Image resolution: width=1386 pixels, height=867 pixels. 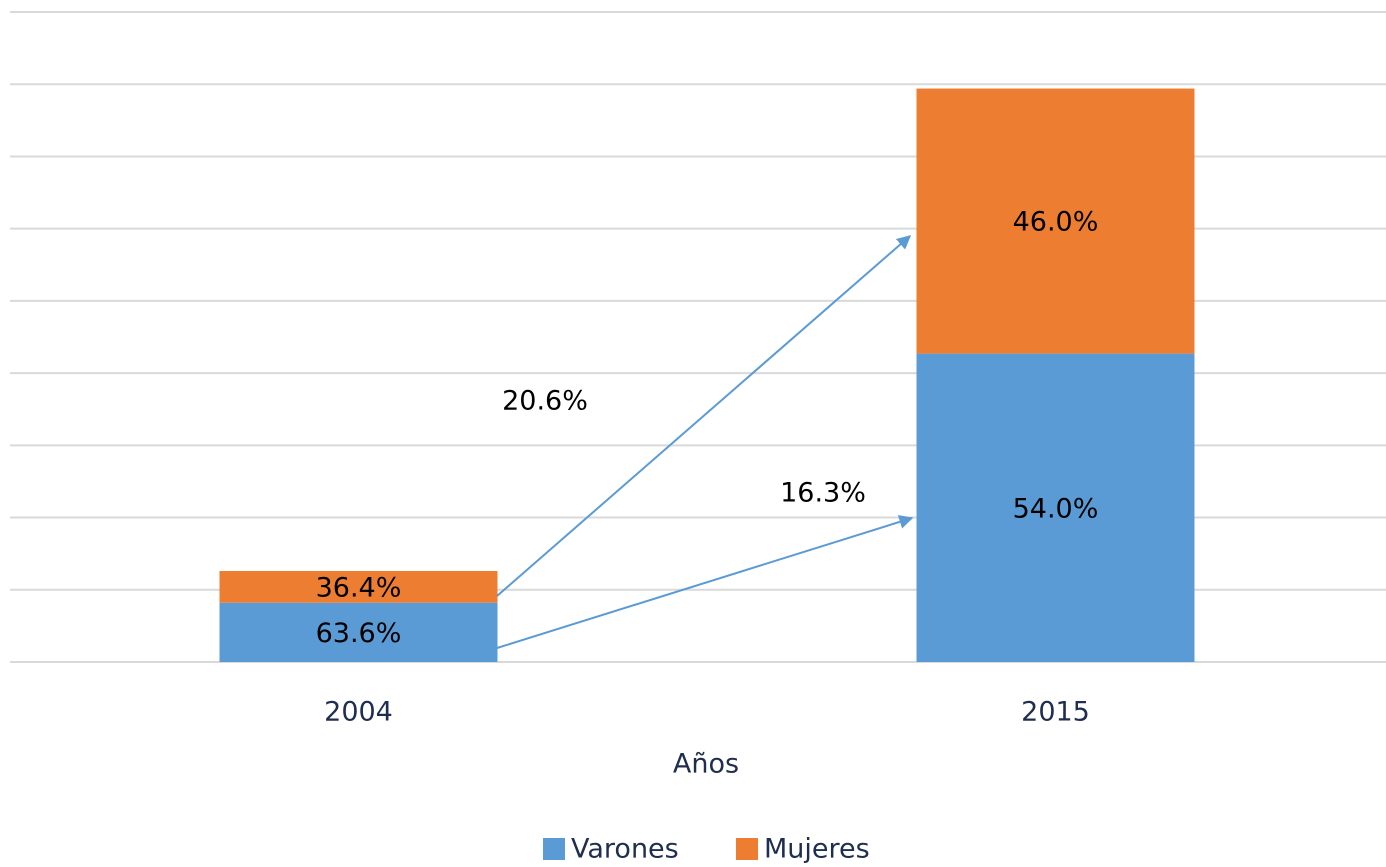 What do you see at coordinates (545, 401) in the screenshot?
I see `annotation: 20.6%` at bounding box center [545, 401].